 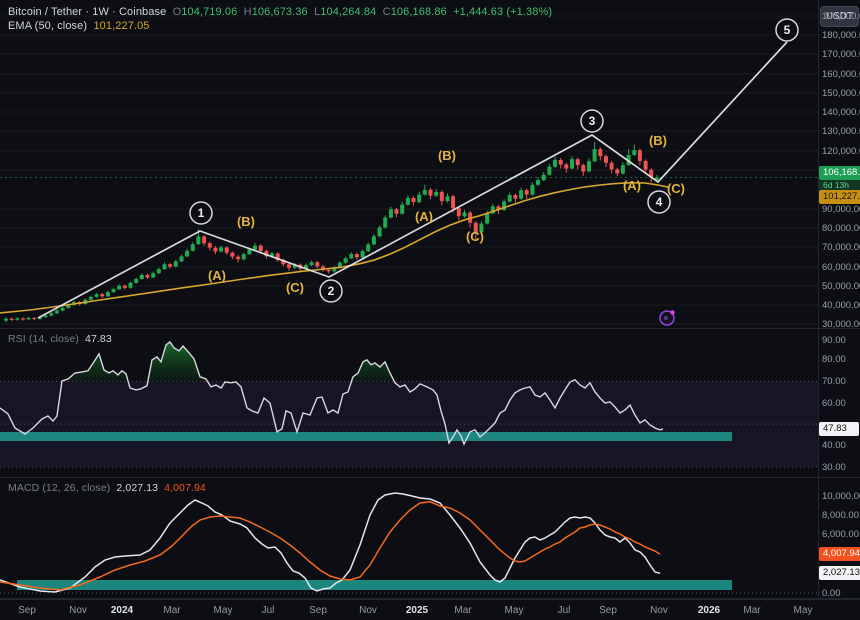 I want to click on macd-value: 2,027.13, so click(x=137, y=488).